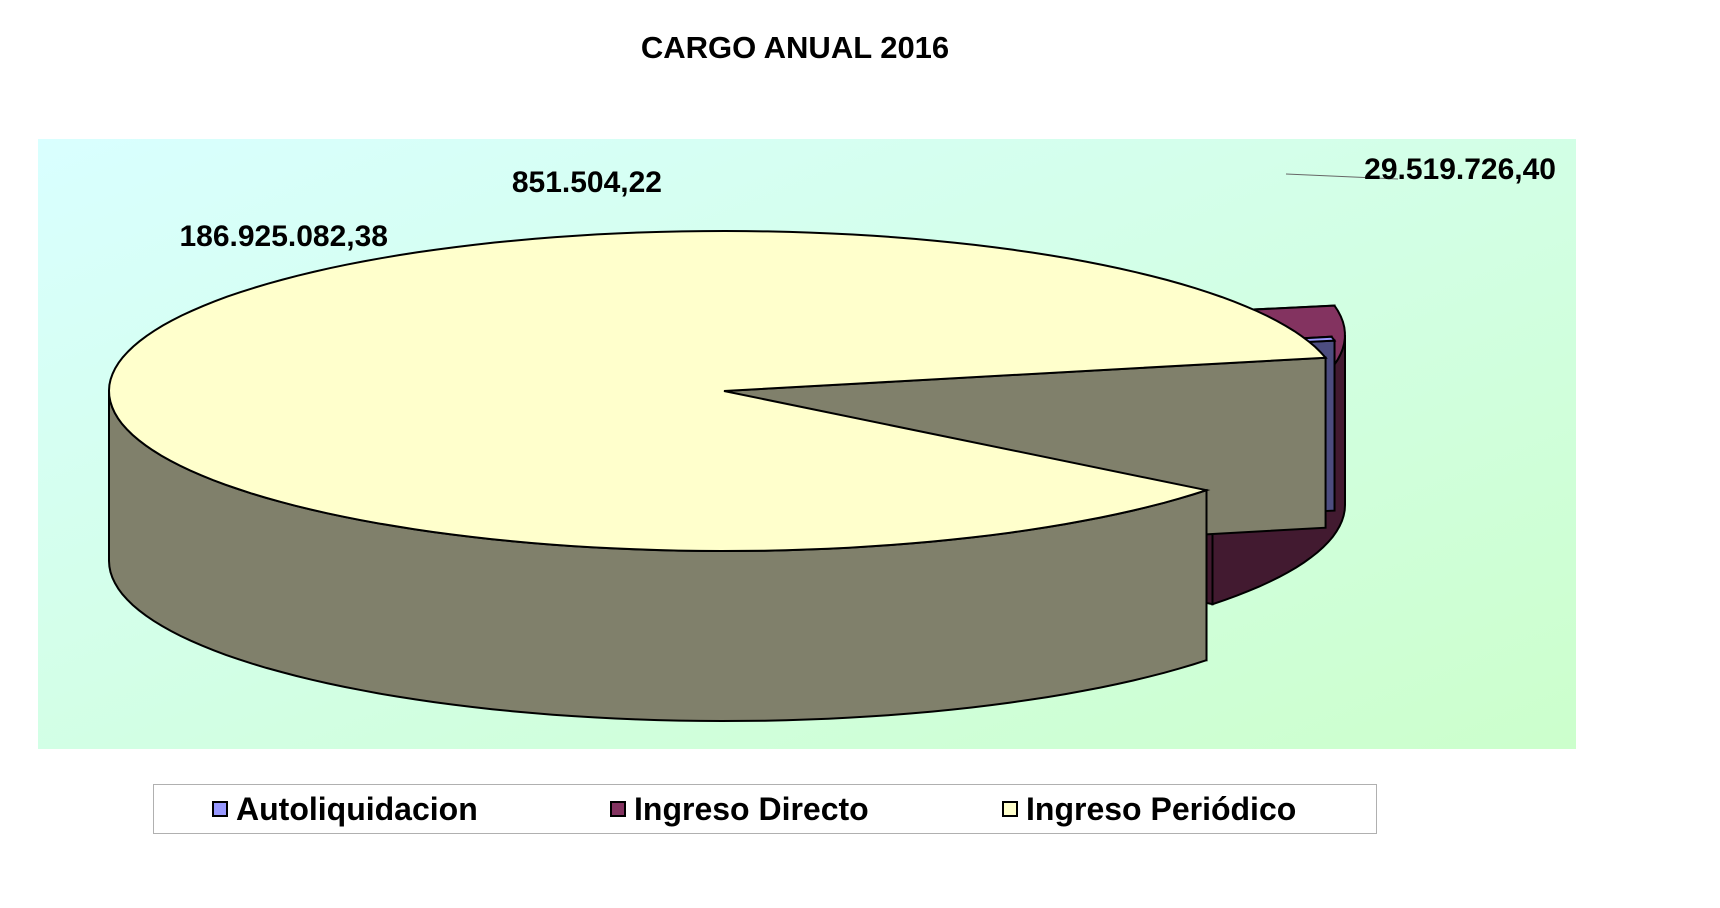 This screenshot has height=908, width=1720. What do you see at coordinates (587, 182) in the screenshot?
I see `data-label-autoliquidacion: 851.504,22` at bounding box center [587, 182].